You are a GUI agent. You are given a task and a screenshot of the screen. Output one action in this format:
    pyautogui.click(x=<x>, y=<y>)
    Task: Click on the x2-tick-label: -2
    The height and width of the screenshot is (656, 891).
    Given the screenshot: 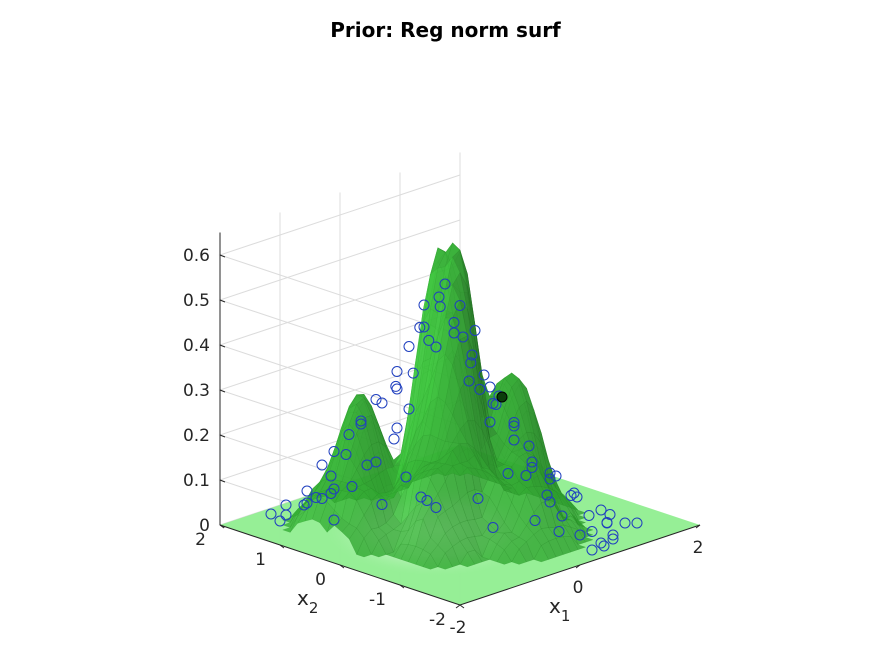 What is the action you would take?
    pyautogui.click(x=437, y=620)
    